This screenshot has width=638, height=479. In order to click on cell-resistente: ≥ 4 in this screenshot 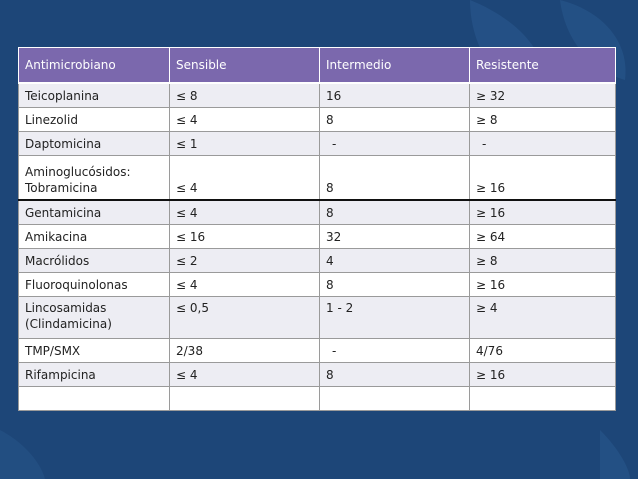, I will do `click(542, 317)`.